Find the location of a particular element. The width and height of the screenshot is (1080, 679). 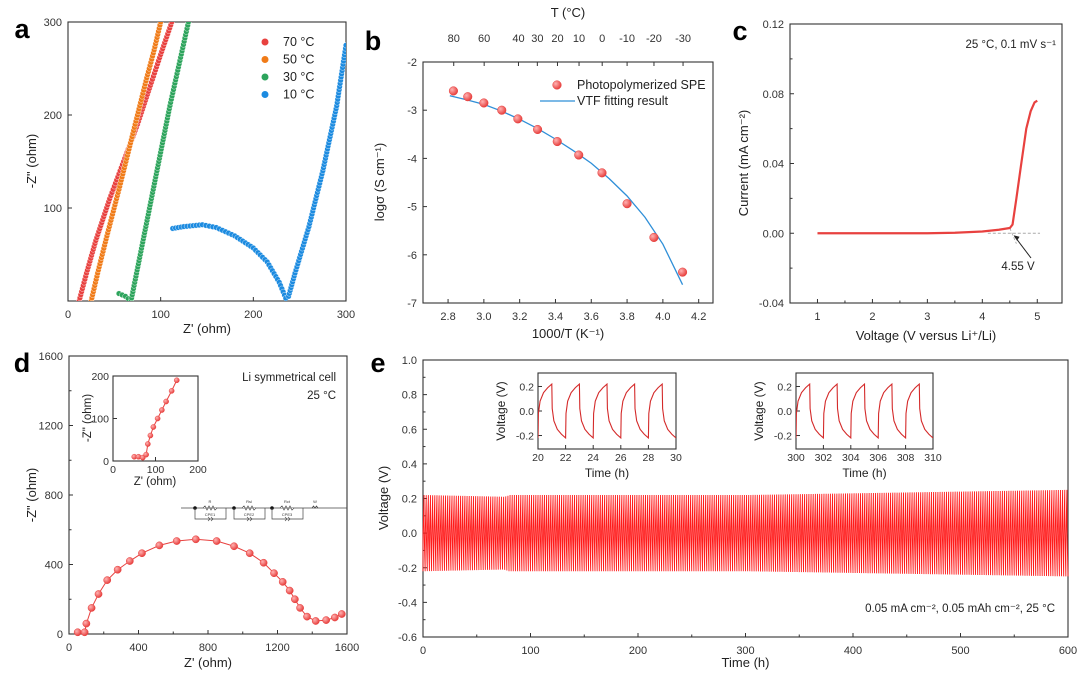

y-tick-label: 0 is located at coordinates (106, 462).